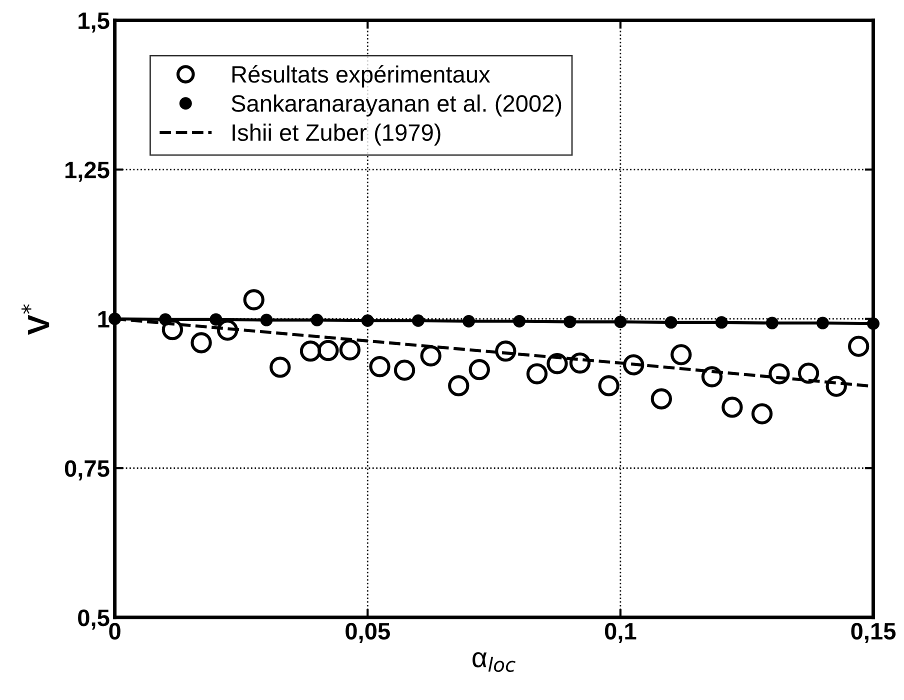  I want to click on legend-label: Sankaranarayanan et al. (2002), so click(397, 105).